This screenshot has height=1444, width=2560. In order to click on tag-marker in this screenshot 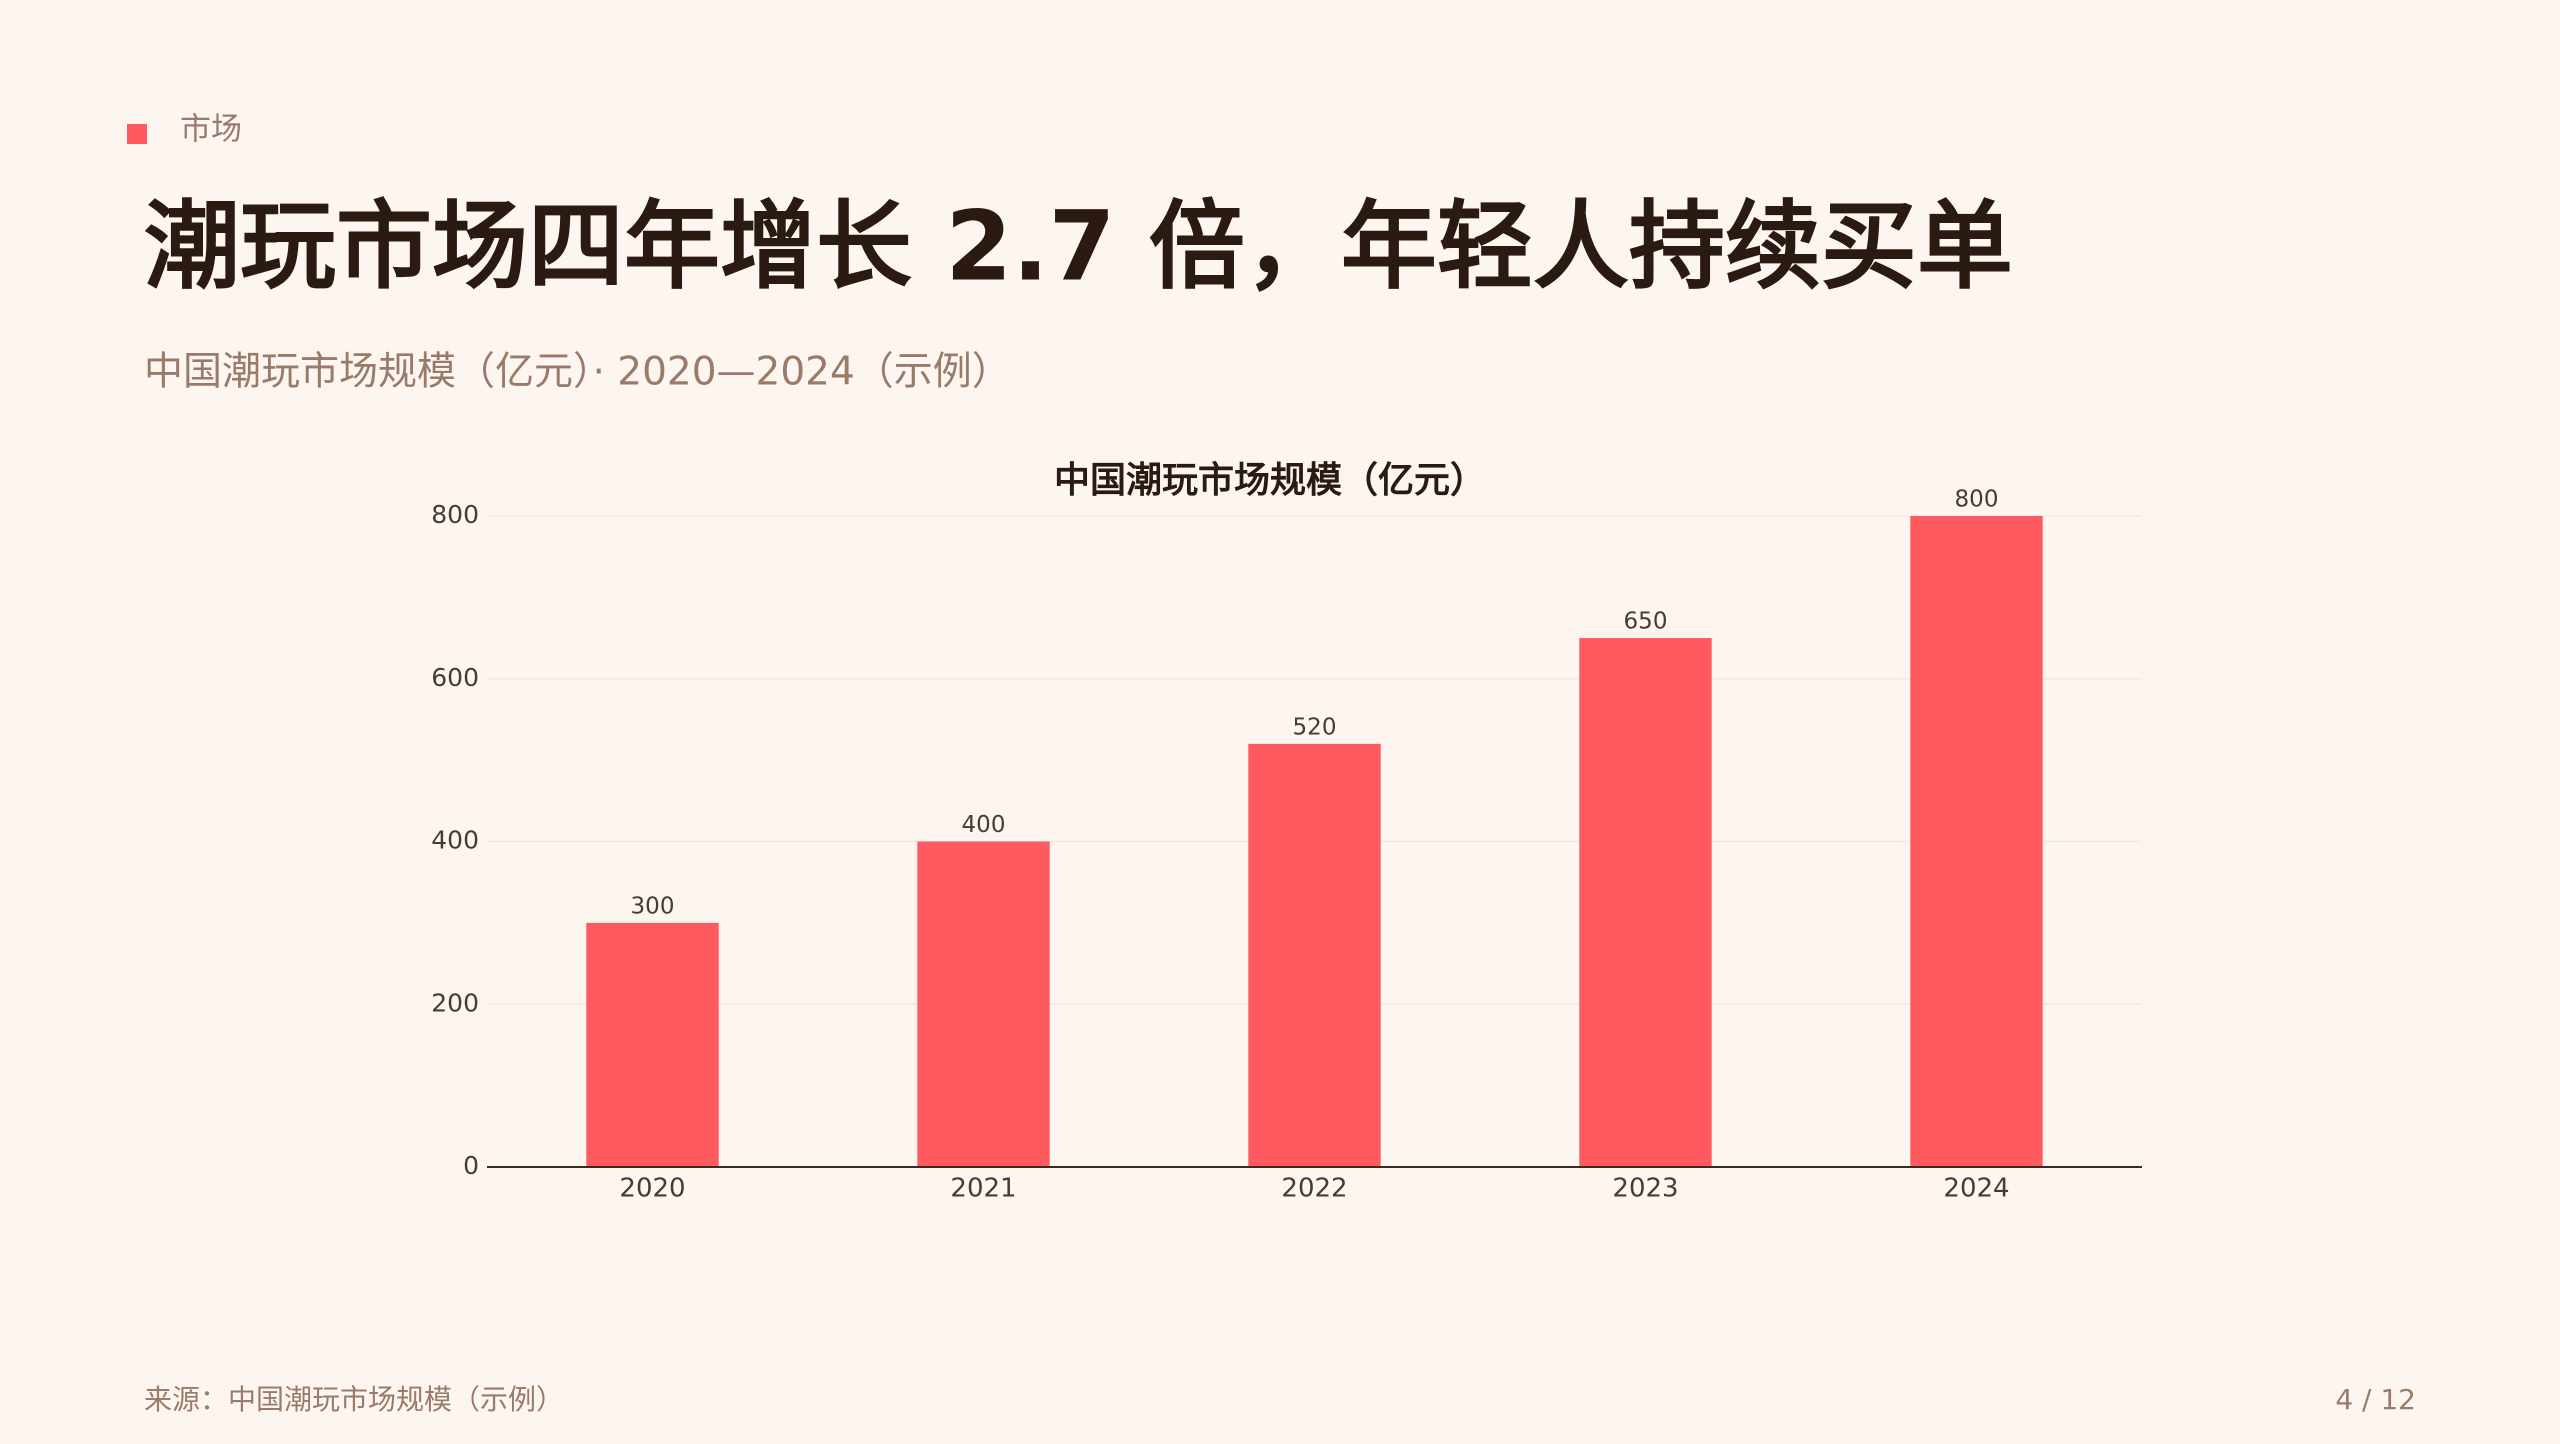, I will do `click(137, 134)`.